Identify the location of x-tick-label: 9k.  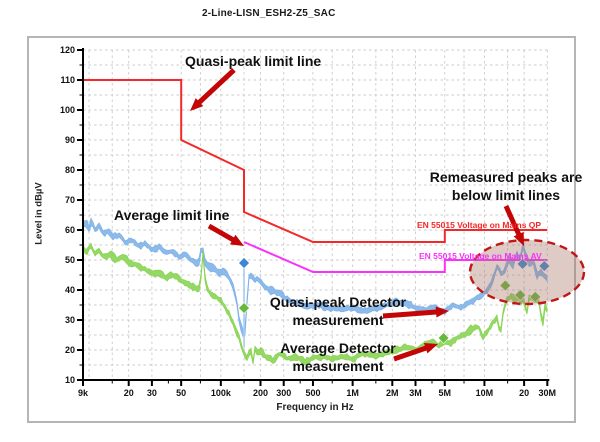
(83, 393).